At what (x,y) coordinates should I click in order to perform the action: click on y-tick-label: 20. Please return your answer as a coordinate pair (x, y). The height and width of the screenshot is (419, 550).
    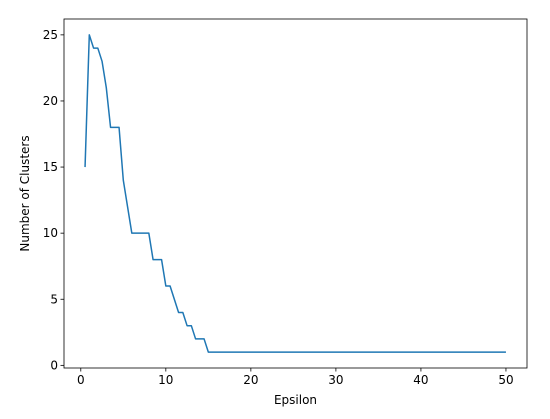
    Looking at the image, I should click on (50, 101).